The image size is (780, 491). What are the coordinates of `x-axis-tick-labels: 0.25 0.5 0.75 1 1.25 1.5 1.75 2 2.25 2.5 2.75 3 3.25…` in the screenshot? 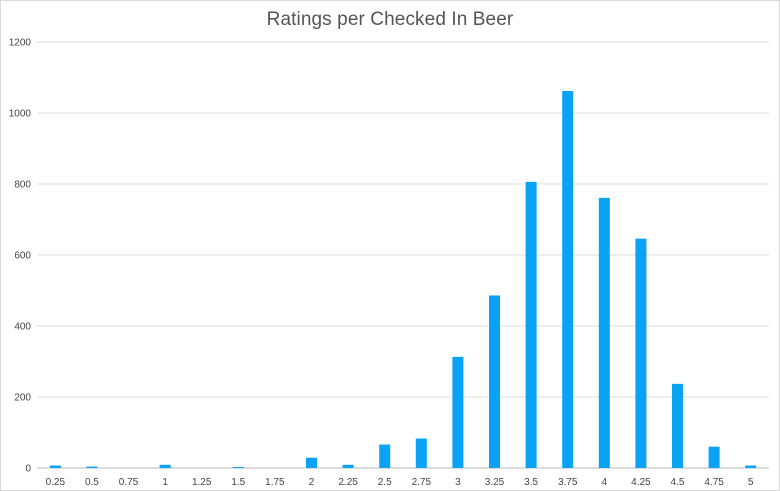 It's located at (400, 482).